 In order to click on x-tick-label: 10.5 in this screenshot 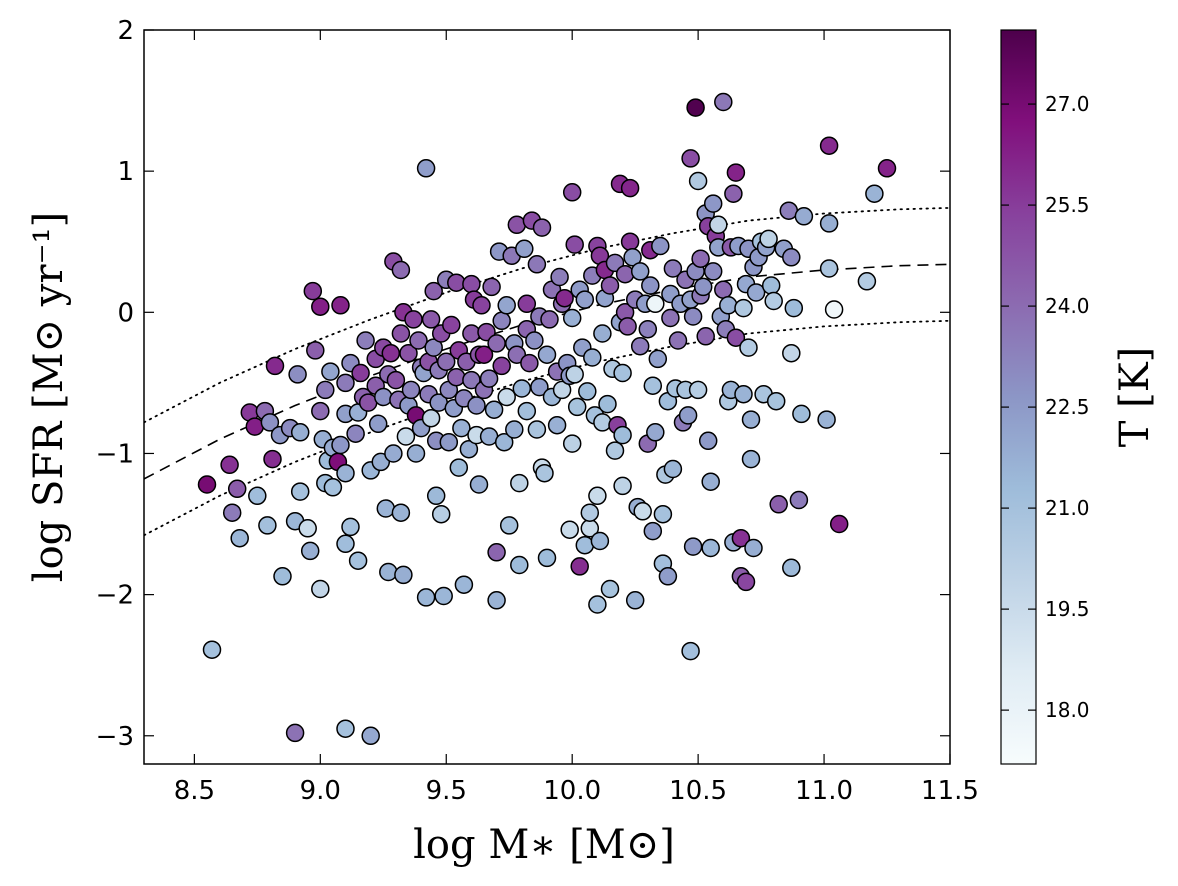, I will do `click(698, 791)`.